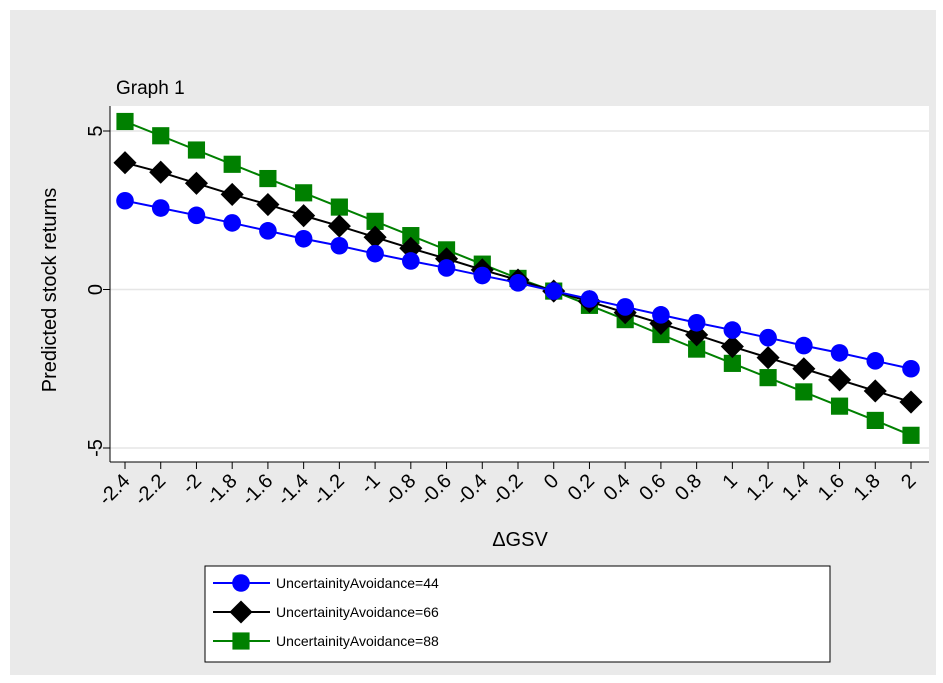 The width and height of the screenshot is (943, 683). What do you see at coordinates (50, 290) in the screenshot?
I see `y-axis-label: Predicted stock returns` at bounding box center [50, 290].